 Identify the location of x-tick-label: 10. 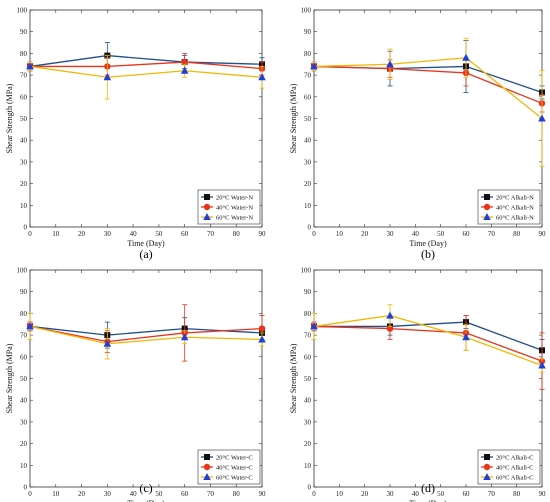
(56, 494).